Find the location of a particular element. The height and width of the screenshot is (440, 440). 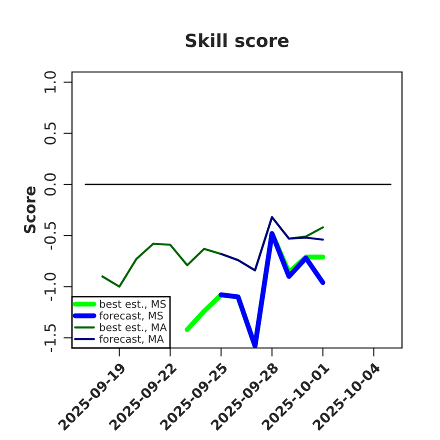

y-axis-title: Score is located at coordinates (30, 210).